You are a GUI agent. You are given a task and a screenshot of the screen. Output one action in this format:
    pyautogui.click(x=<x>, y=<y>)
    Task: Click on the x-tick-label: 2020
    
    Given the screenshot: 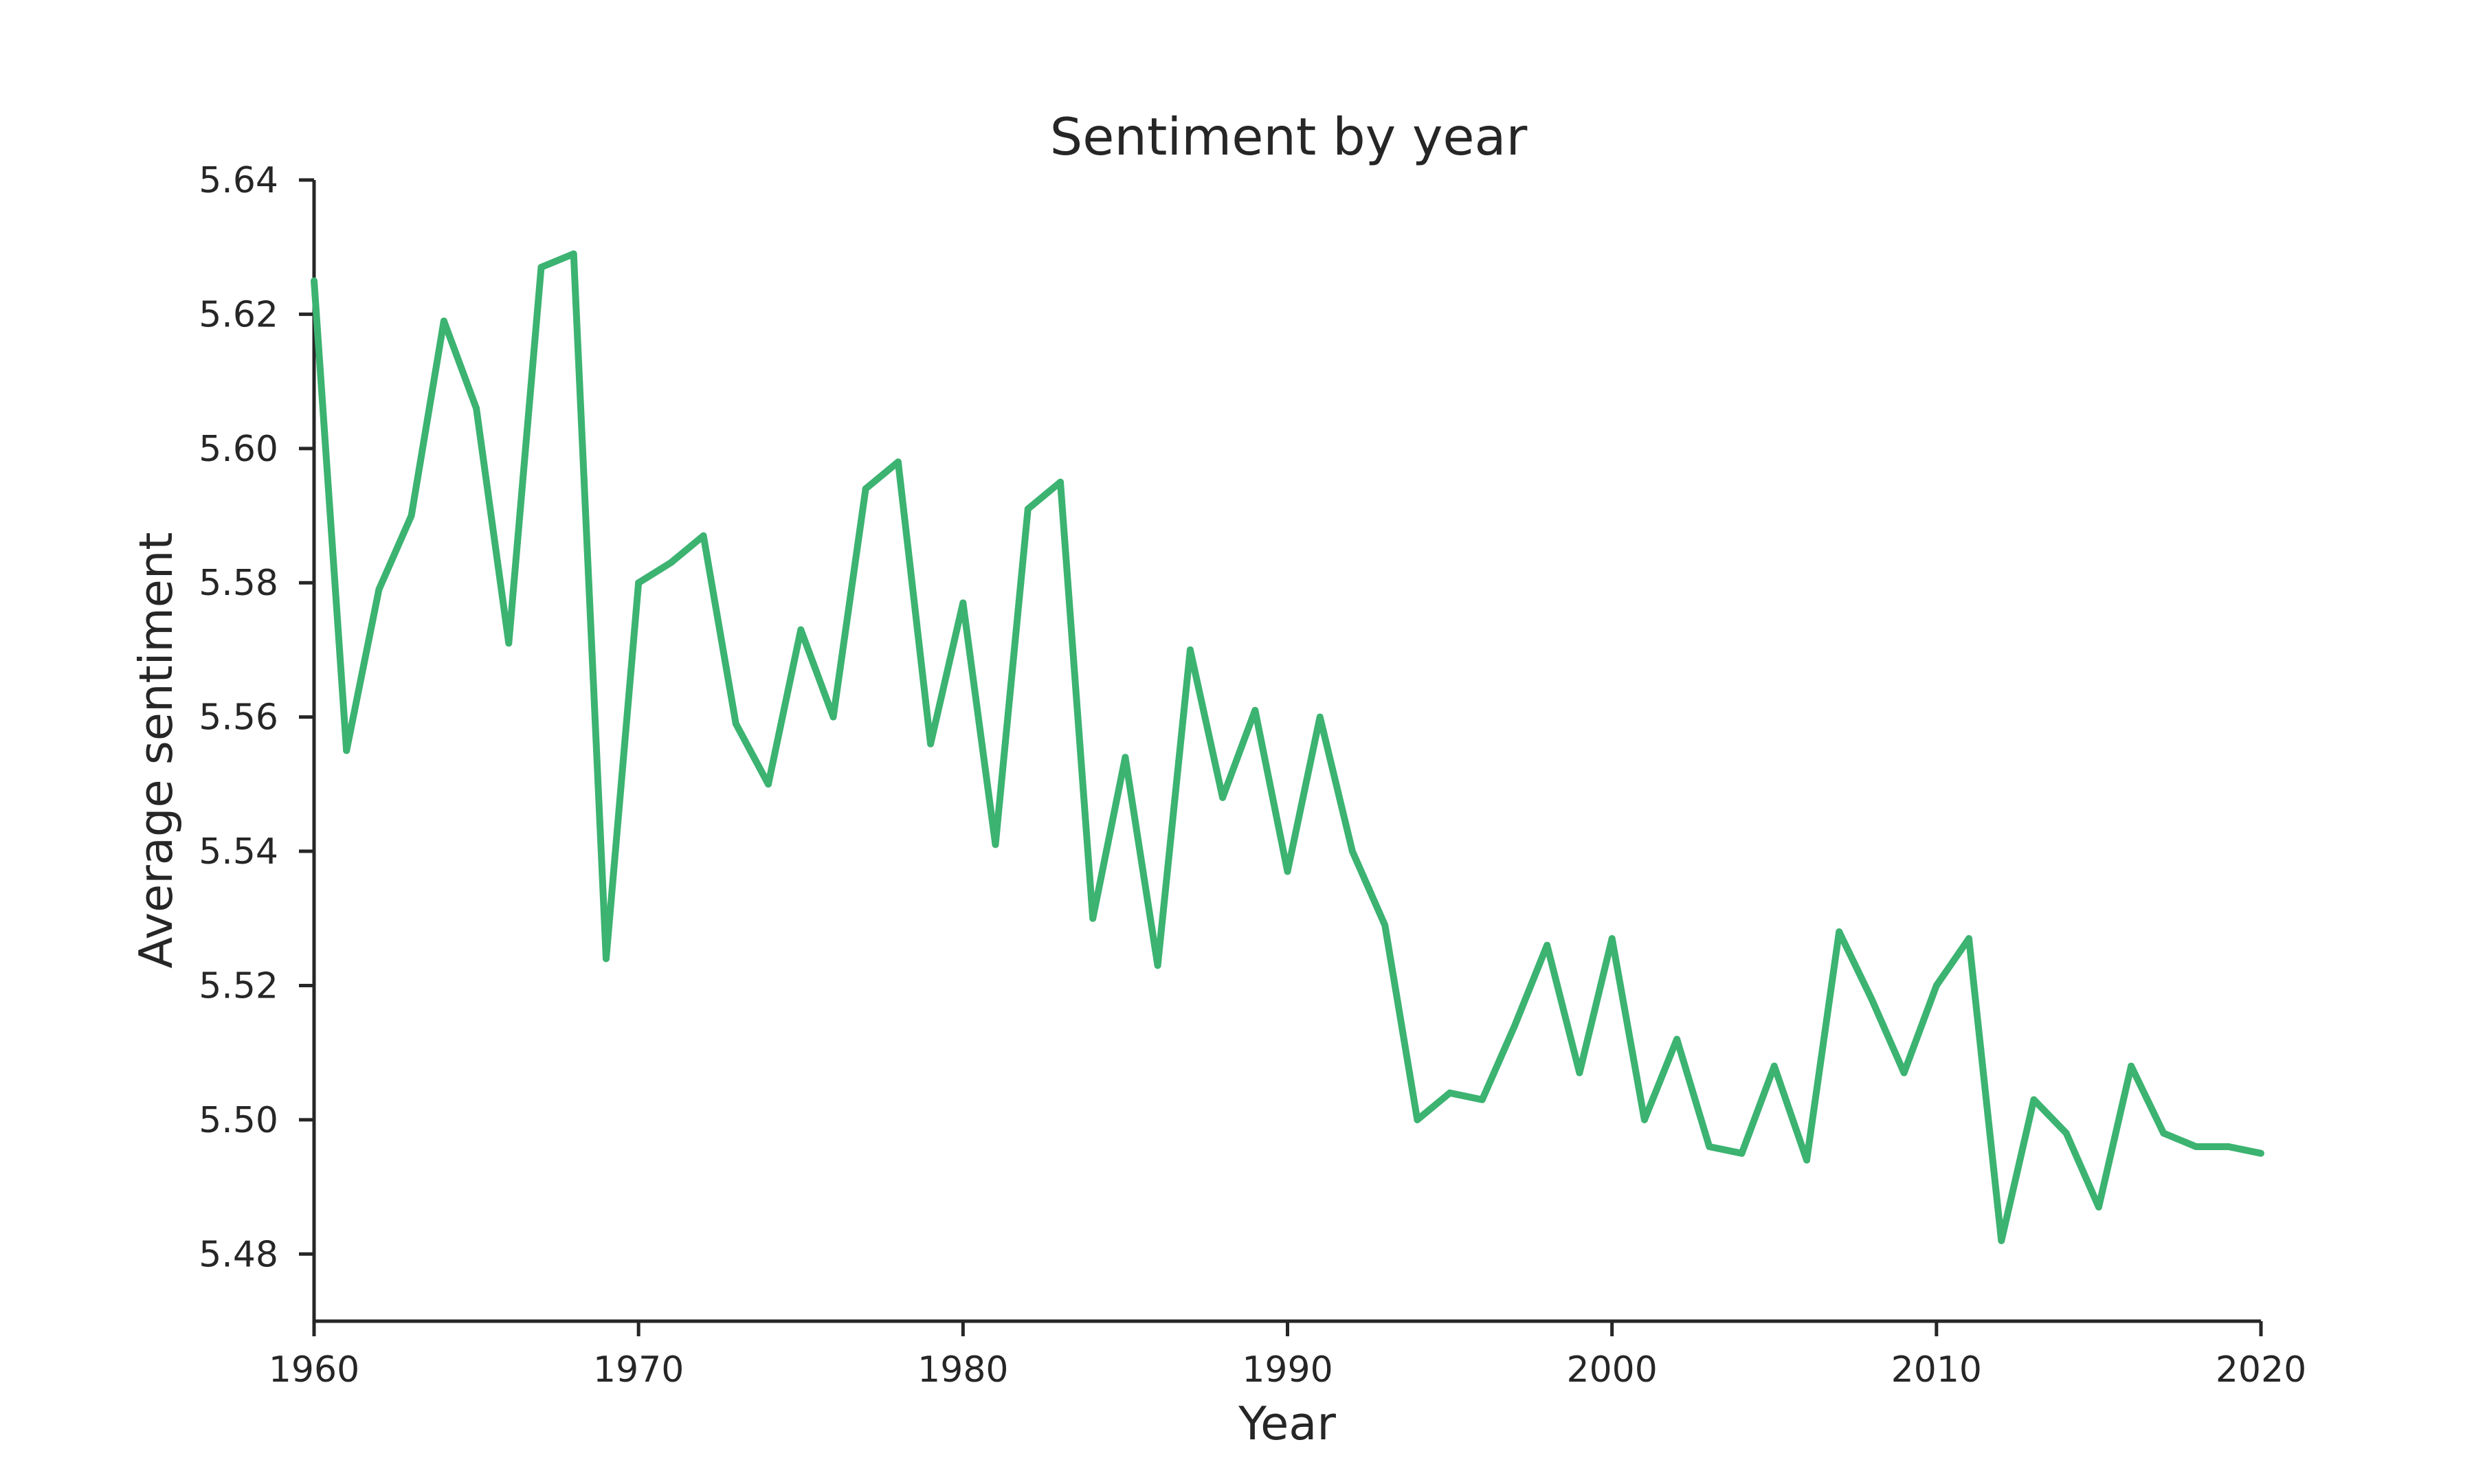 What is the action you would take?
    pyautogui.click(x=2261, y=1370)
    